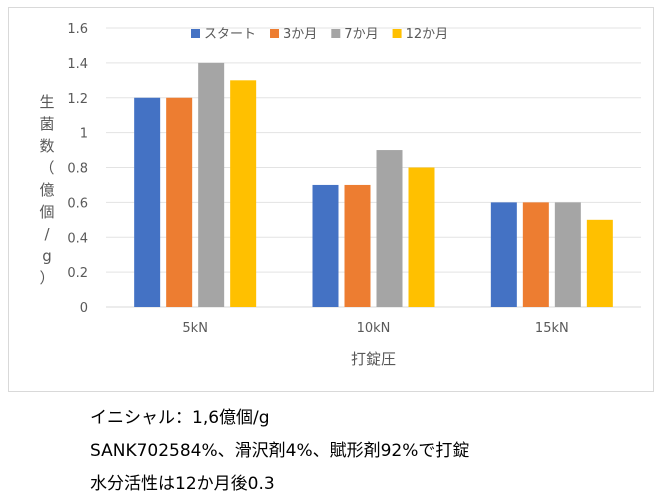  What do you see at coordinates (77, 64) in the screenshot?
I see `y-tick-label: 1.4` at bounding box center [77, 64].